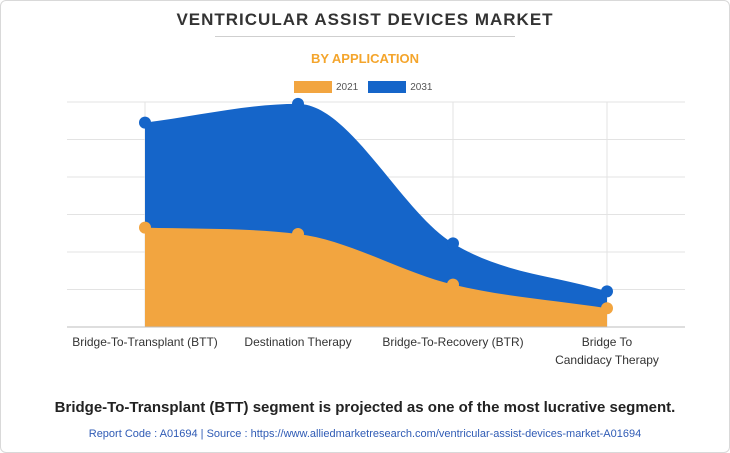  Describe the element at coordinates (313, 87) in the screenshot. I see `legend-swatch-2021` at that location.